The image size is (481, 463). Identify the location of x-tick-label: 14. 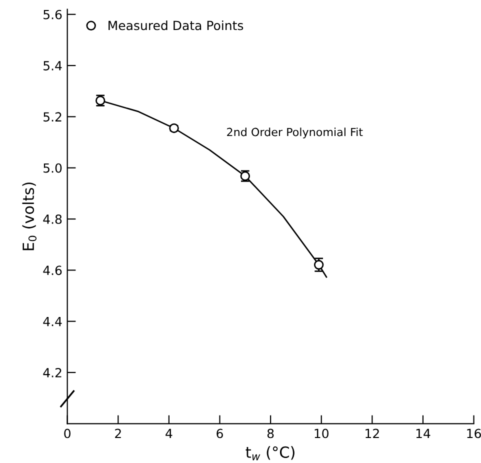
(423, 433).